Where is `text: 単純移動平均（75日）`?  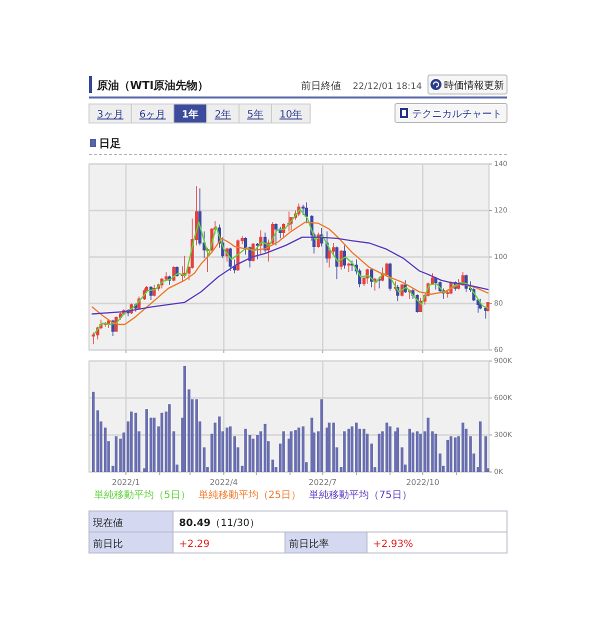
text: 単純移動平均（75日） is located at coordinates (360, 495).